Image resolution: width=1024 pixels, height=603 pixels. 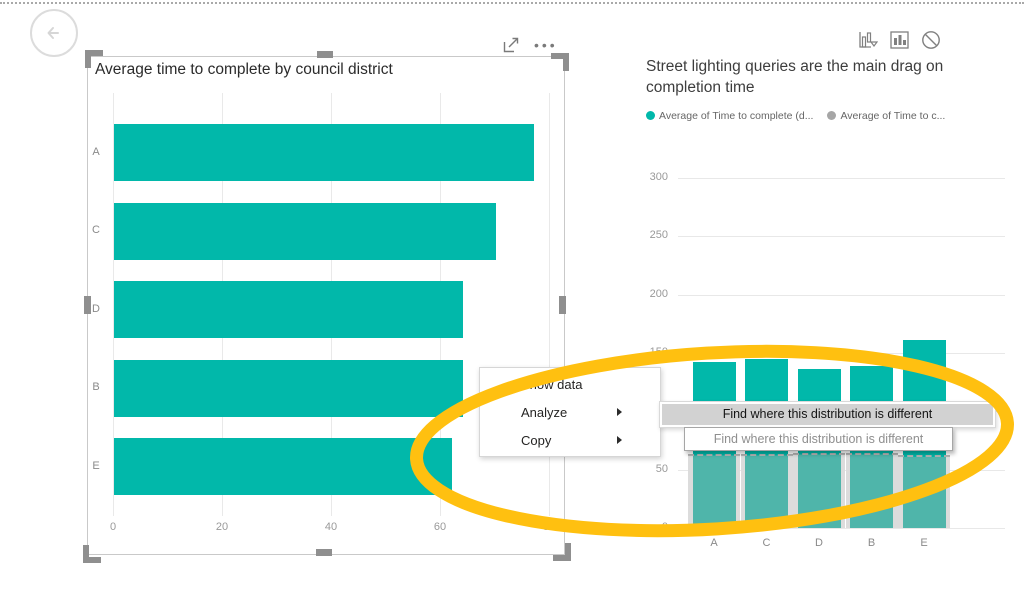 What do you see at coordinates (96, 151) in the screenshot?
I see `left-chart-category-label: A` at bounding box center [96, 151].